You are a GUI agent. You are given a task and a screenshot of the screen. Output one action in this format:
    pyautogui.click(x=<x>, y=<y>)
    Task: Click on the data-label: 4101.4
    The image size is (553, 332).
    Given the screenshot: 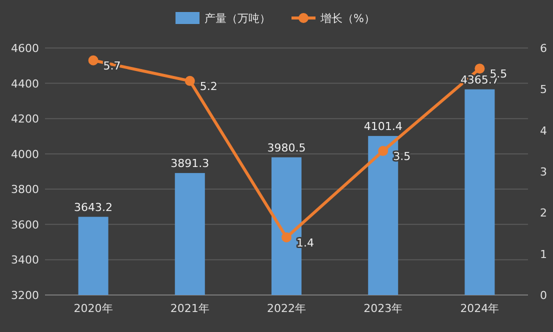 What is the action you would take?
    pyautogui.click(x=383, y=126)
    